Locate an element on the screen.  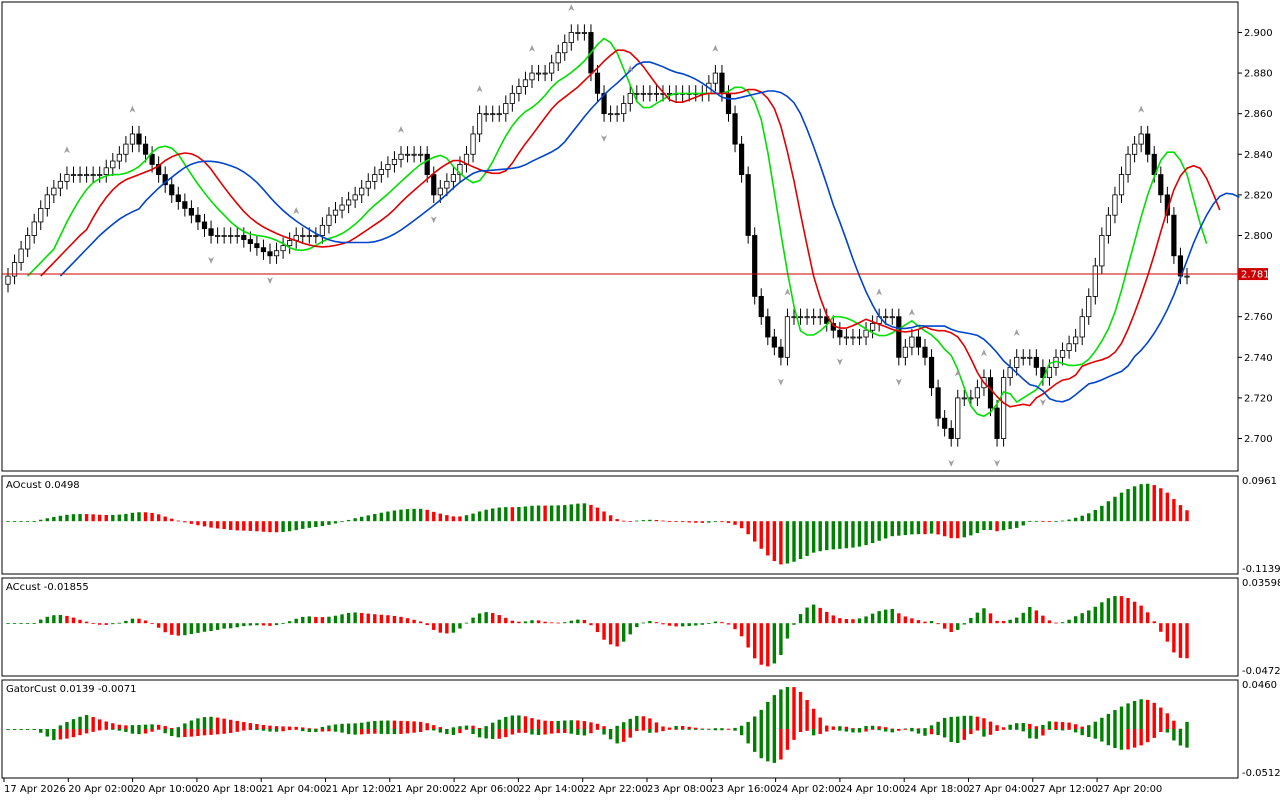
time-axis-label: 21 Apr 20:00 is located at coordinates (422, 789).